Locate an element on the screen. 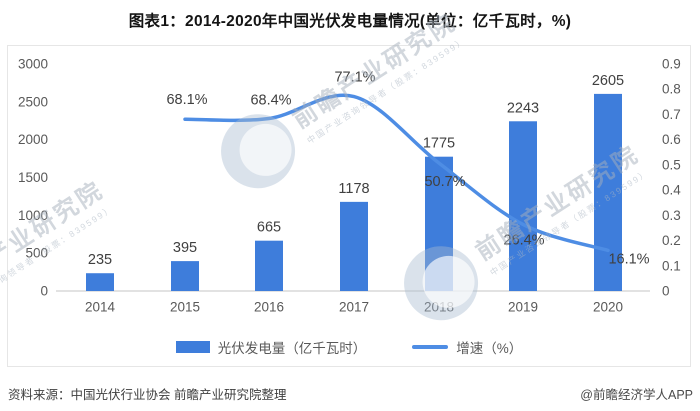 The width and height of the screenshot is (700, 411). line-series-swatch-icon is located at coordinates (430, 347).